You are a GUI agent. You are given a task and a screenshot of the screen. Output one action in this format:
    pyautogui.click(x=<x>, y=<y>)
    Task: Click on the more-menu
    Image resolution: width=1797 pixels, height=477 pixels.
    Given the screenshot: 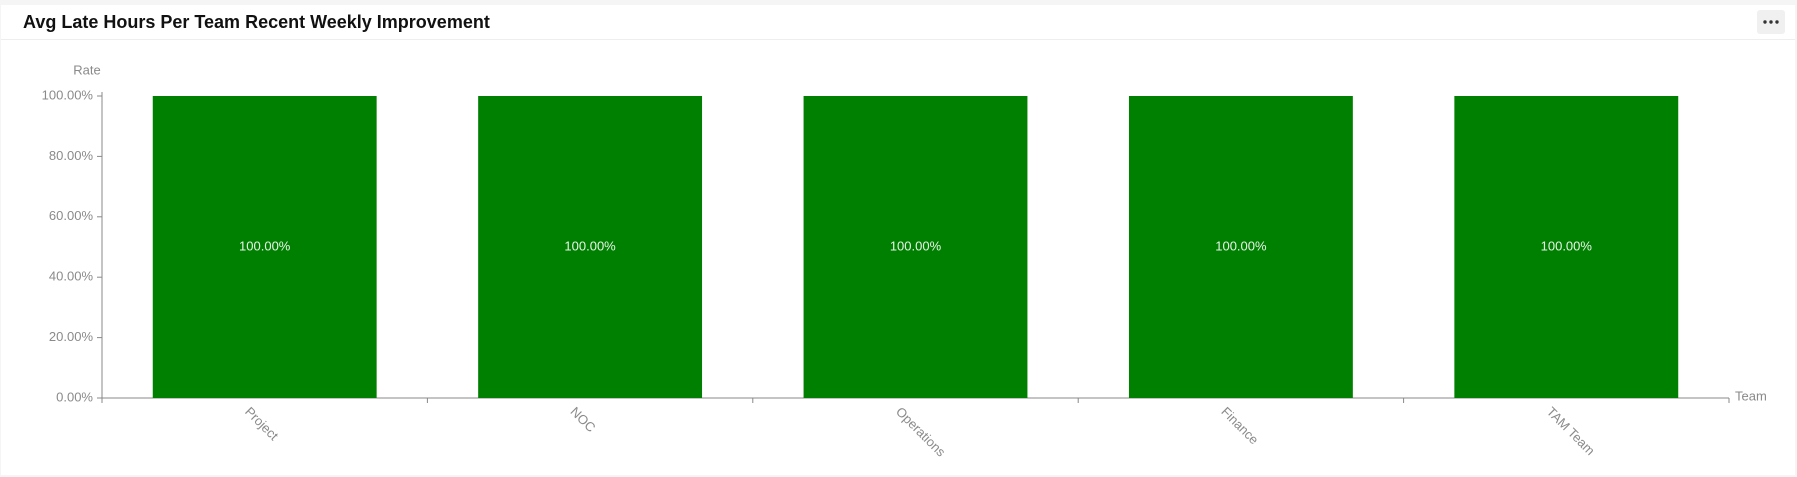 What is the action you would take?
    pyautogui.click(x=1771, y=22)
    